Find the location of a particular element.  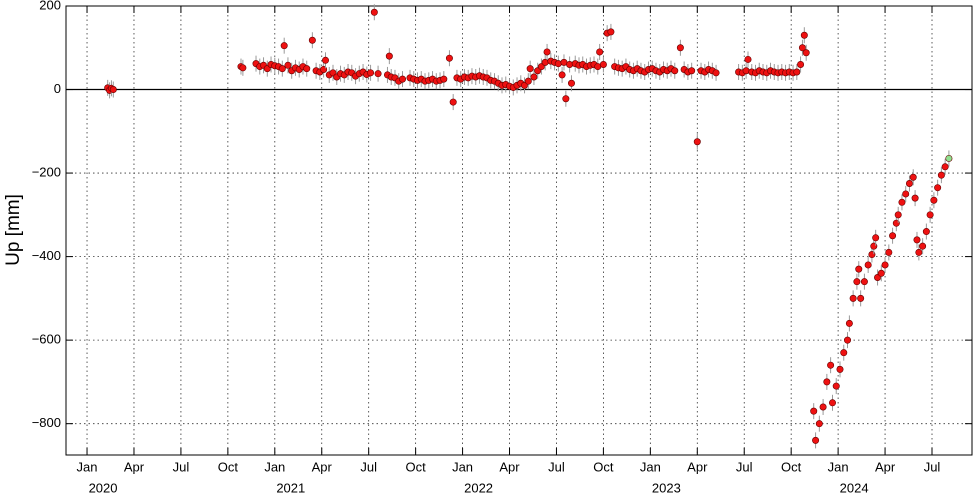

year-label: 2023 is located at coordinates (666, 487).